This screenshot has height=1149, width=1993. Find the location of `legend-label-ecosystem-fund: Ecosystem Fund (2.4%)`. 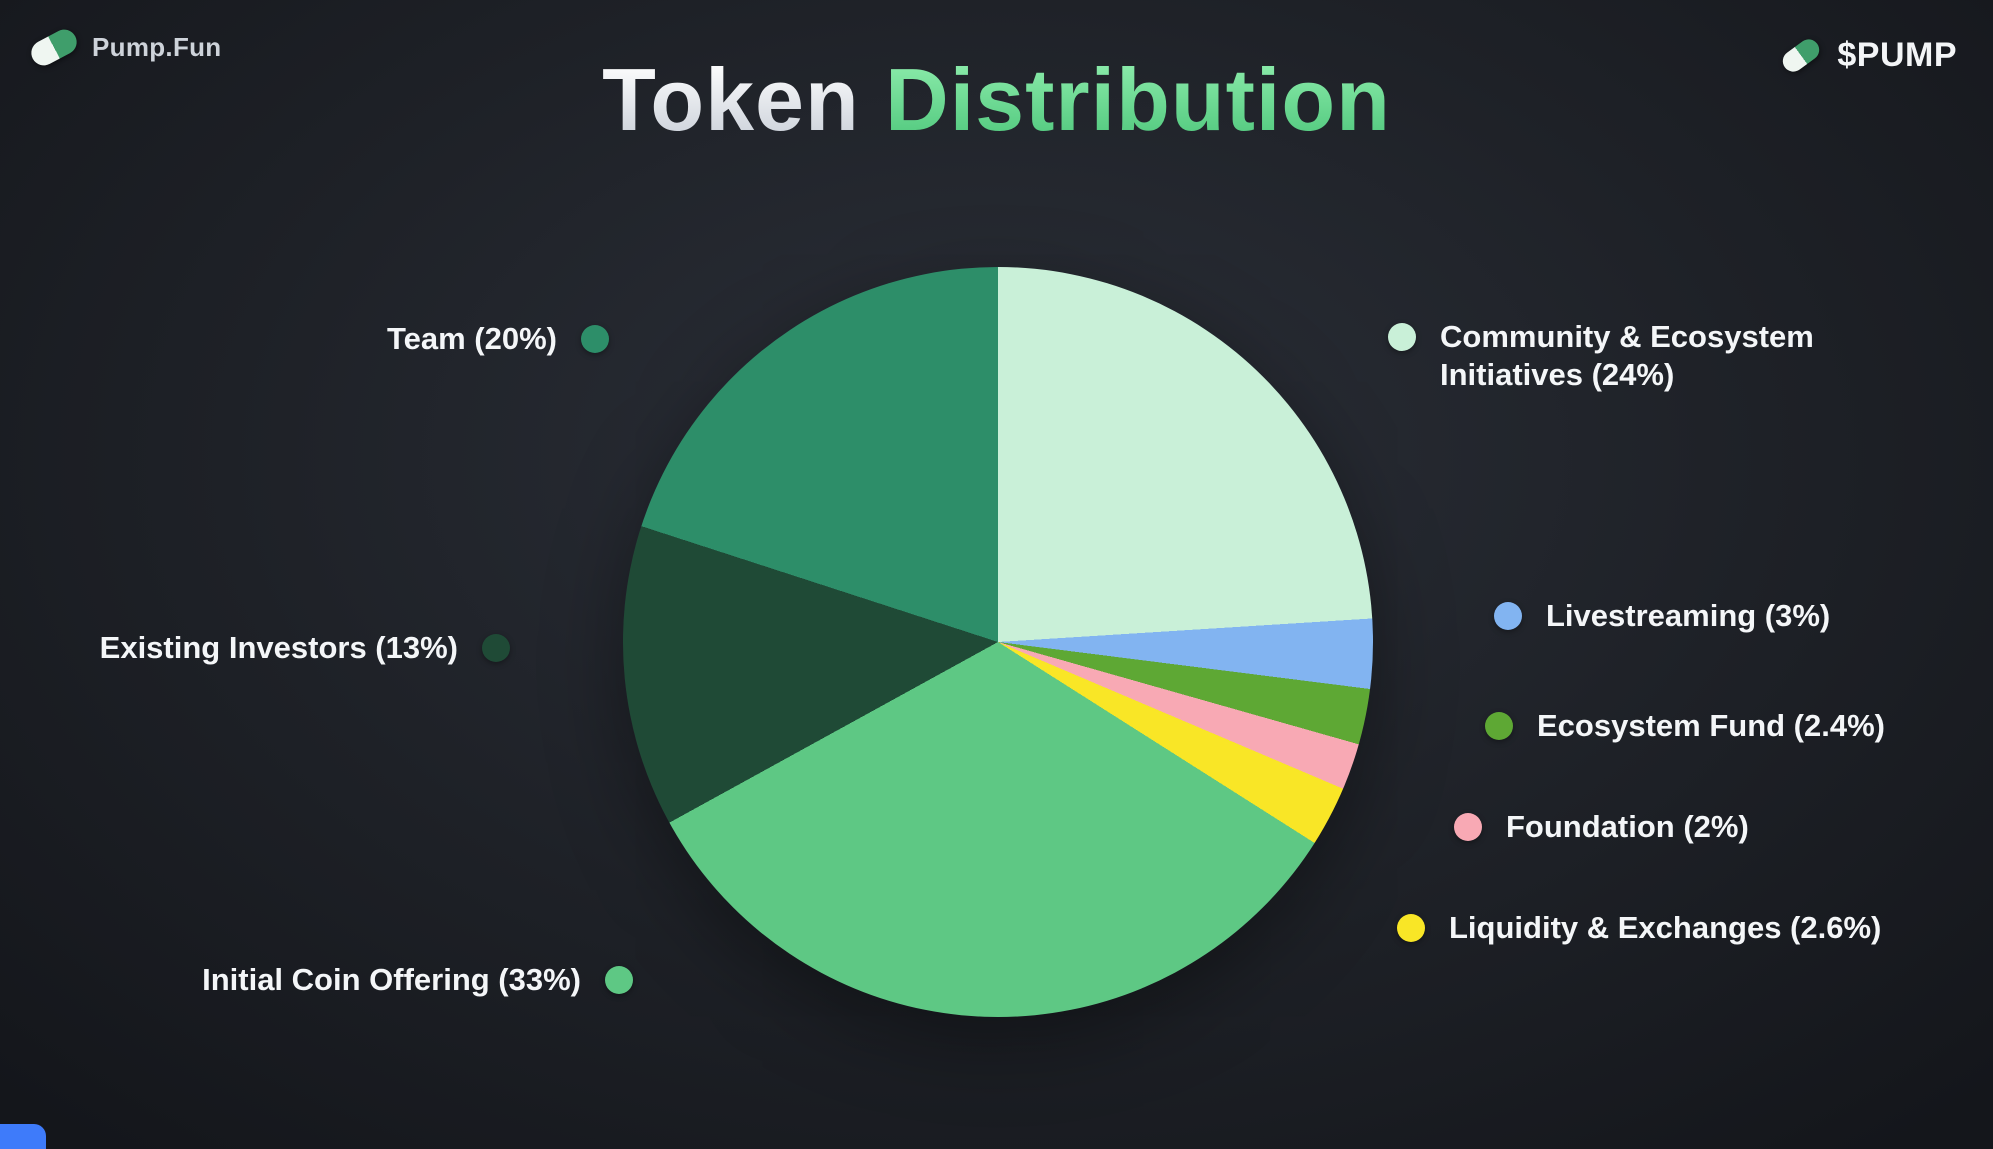

legend-label-ecosystem-fund: Ecosystem Fund (2.4%) is located at coordinates (1711, 725).